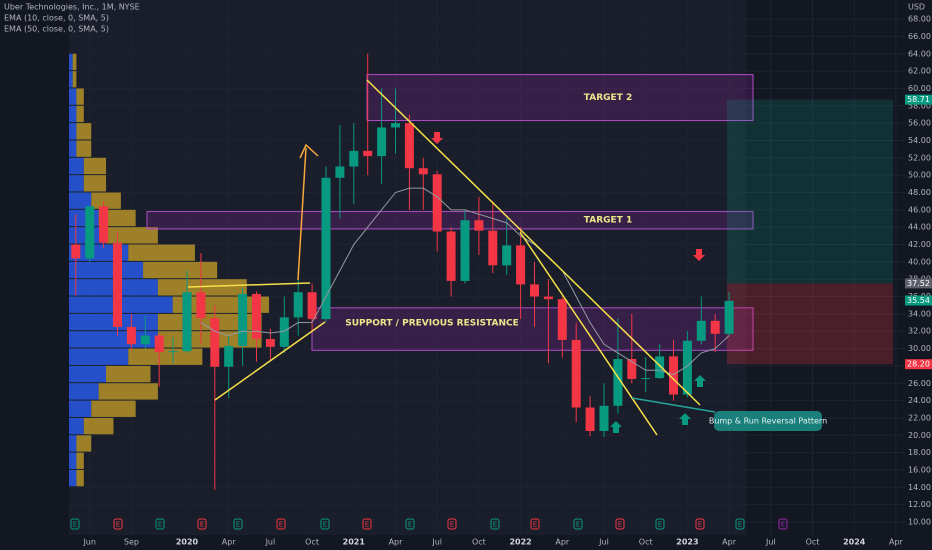  Describe the element at coordinates (918, 364) in the screenshot. I see `price-tag-label: 28.20` at that location.